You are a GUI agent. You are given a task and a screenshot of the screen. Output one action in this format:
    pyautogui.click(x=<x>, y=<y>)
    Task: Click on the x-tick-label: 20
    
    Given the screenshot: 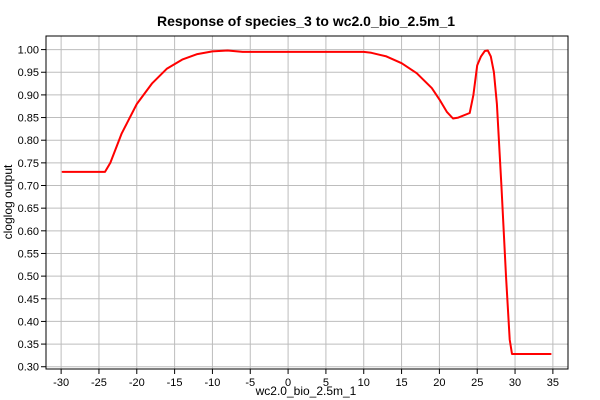 What is the action you would take?
    pyautogui.click(x=439, y=383)
    